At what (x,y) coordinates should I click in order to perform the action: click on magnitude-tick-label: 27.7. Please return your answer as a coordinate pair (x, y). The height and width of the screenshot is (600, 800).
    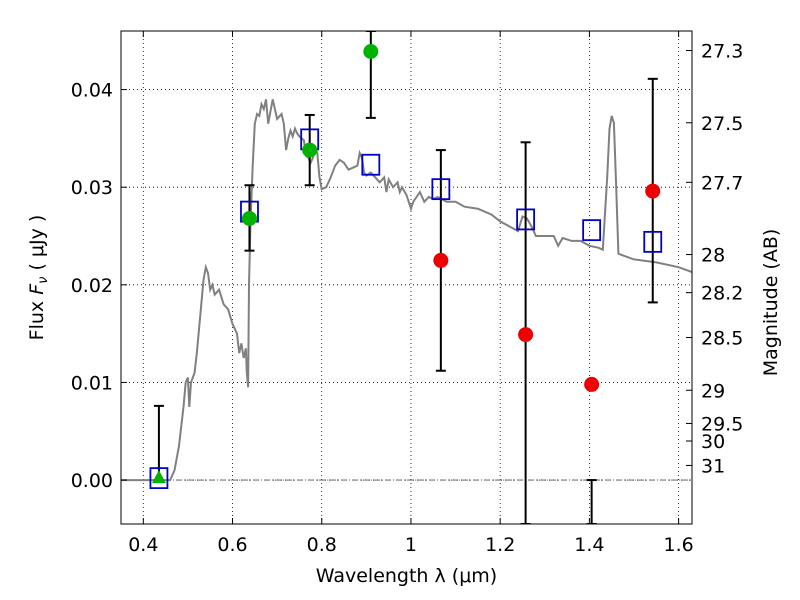
    Looking at the image, I should click on (722, 183).